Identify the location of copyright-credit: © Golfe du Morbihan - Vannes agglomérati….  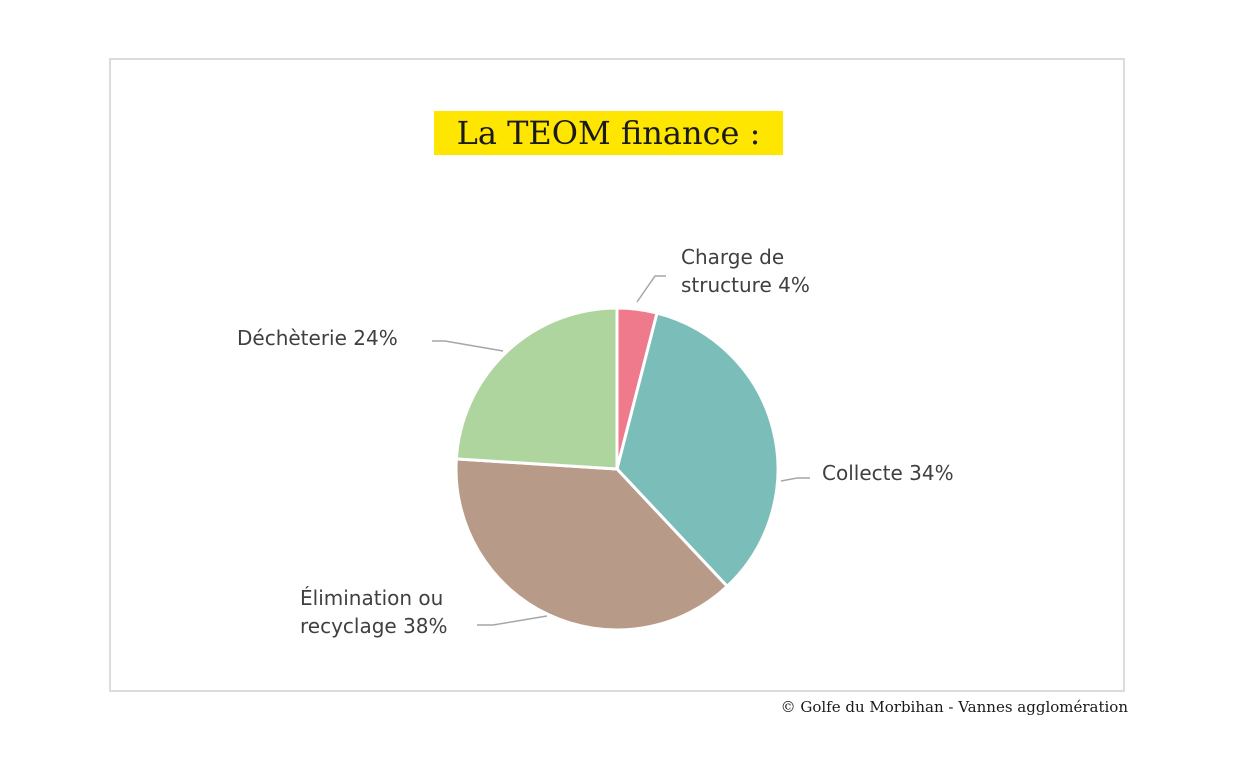
(954, 707).